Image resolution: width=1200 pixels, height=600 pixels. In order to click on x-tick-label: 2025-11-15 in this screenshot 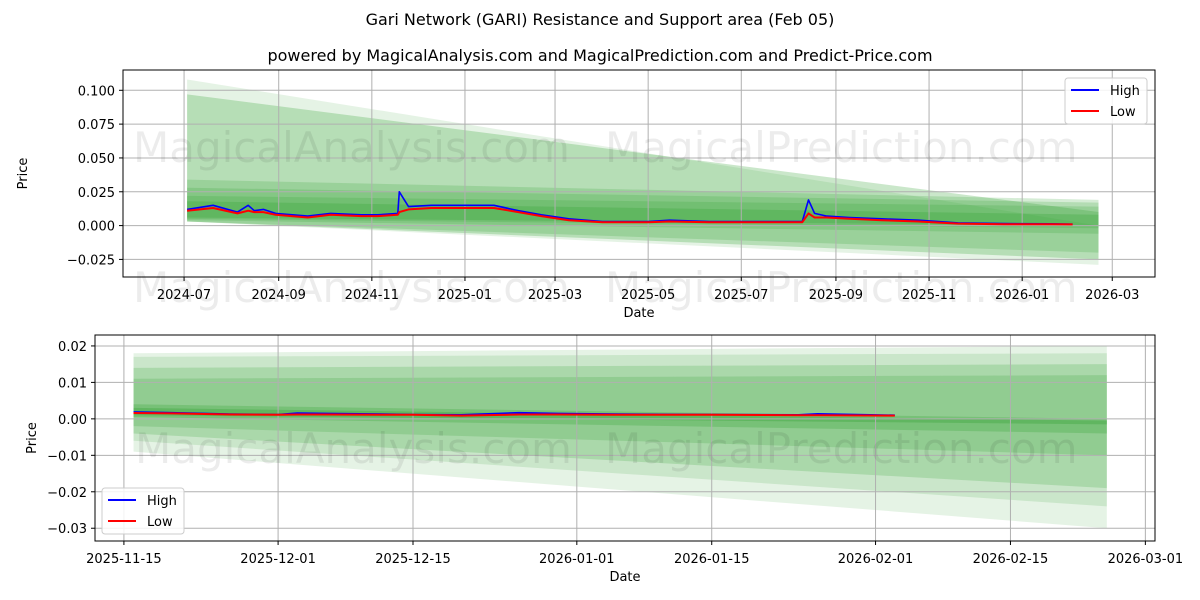, I will do `click(124, 559)`.